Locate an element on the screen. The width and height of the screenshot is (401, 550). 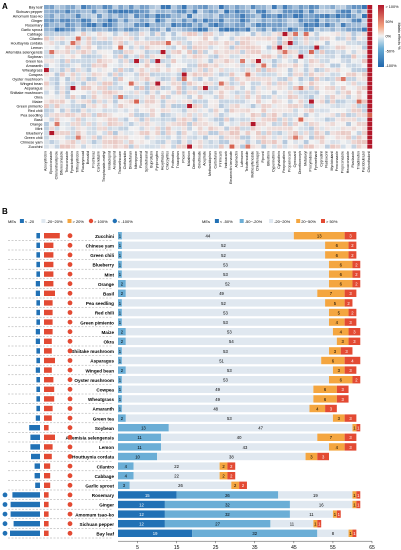
bar-segment-value: 11 is located at coordinates (139, 437).